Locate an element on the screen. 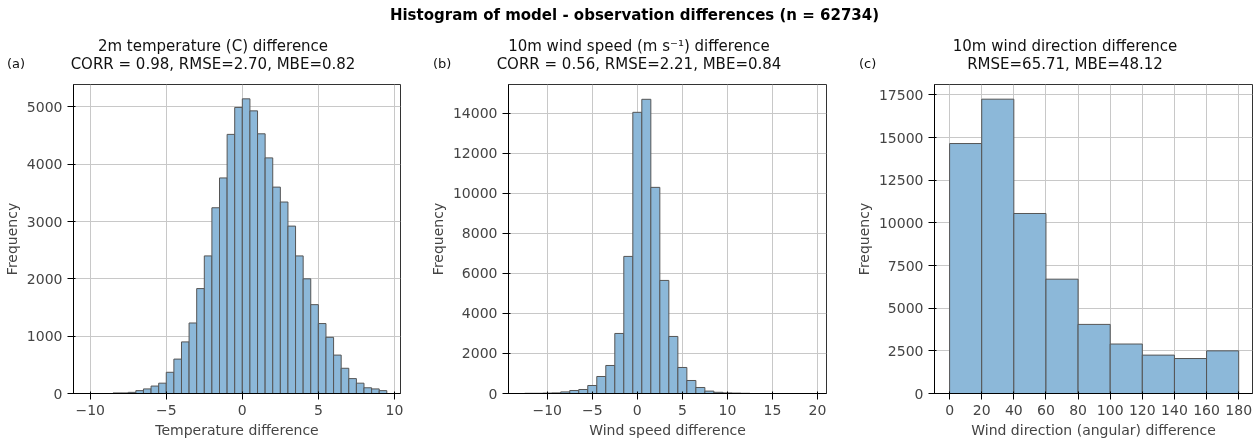  y-tick-label: 14000 is located at coordinates (475, 113).